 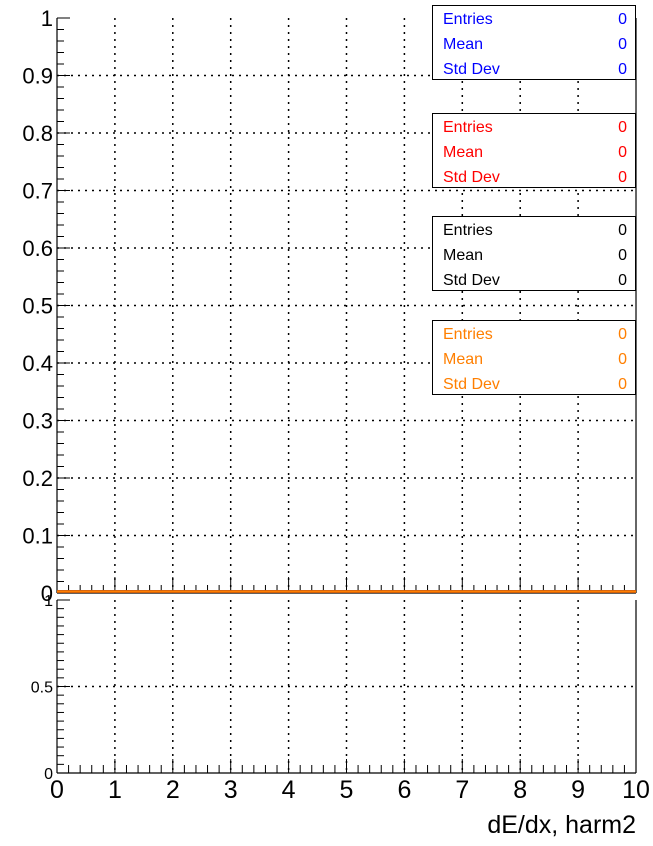 I want to click on x-tick-label: 4, so click(x=289, y=790).